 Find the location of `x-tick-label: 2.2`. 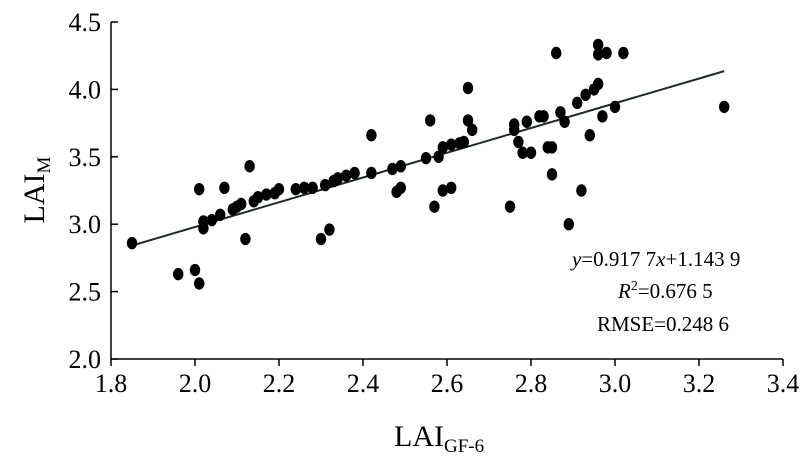

x-tick-label: 2.2 is located at coordinates (279, 383).